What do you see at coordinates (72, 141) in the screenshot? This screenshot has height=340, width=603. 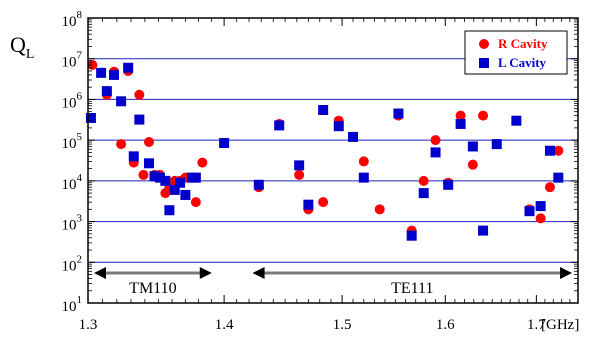 I see `y-tick-label: 10⁵` at bounding box center [72, 141].